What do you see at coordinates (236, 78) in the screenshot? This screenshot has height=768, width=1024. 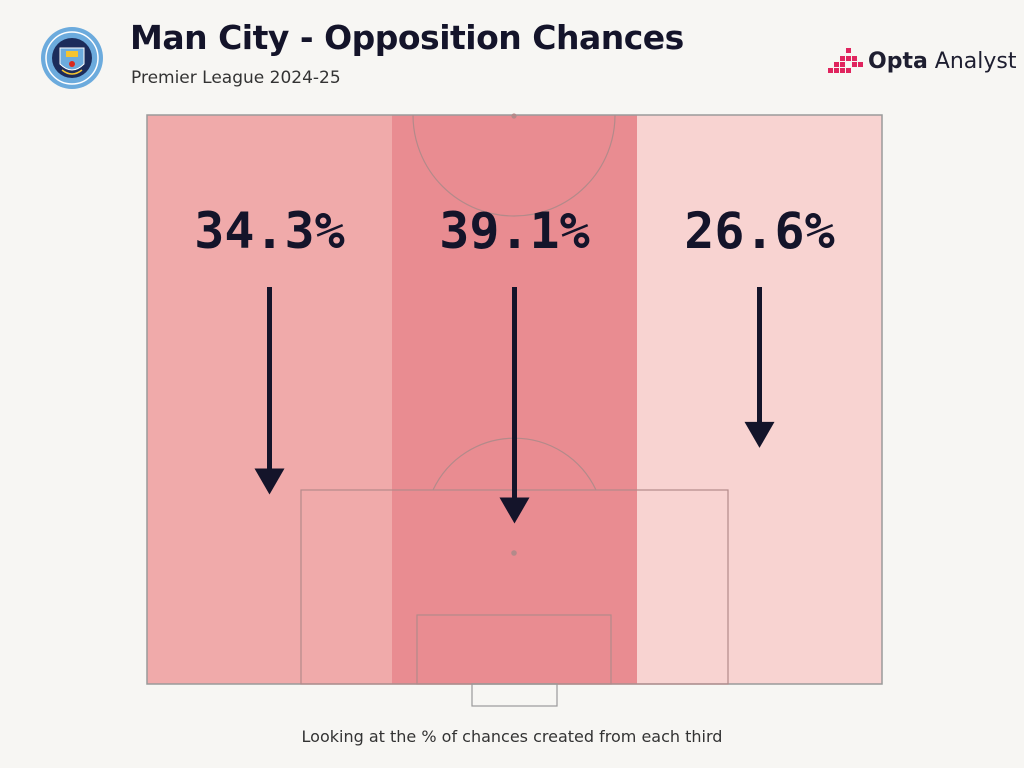 I see `page-subtitle: Premier League 2024-25` at bounding box center [236, 78].